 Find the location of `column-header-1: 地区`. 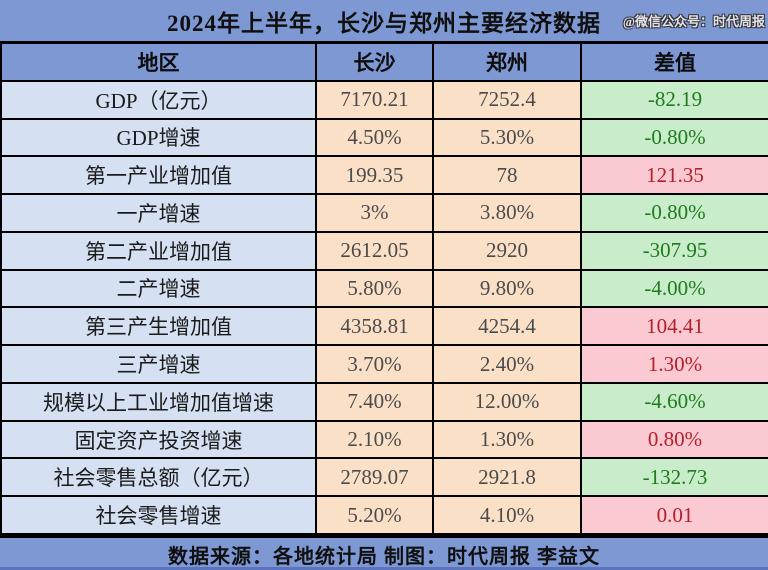

column-header-1: 地区 is located at coordinates (159, 63).